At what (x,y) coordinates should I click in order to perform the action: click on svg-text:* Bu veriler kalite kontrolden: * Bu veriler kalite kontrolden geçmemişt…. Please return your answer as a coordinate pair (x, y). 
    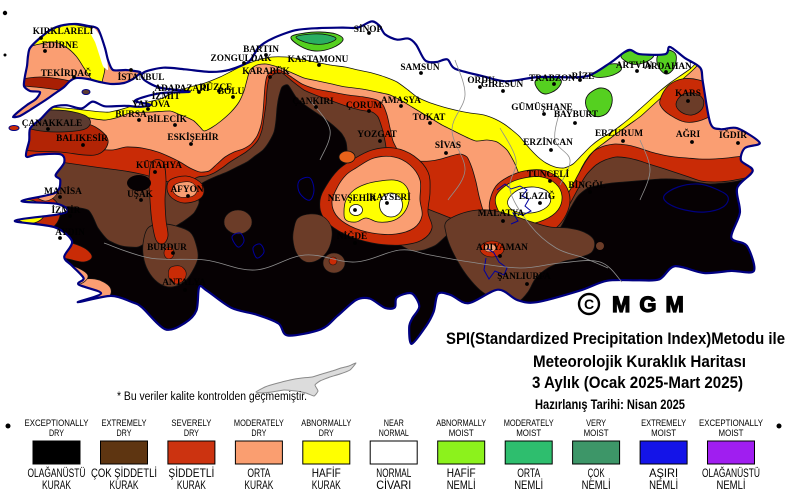
    Looking at the image, I should click on (212, 397).